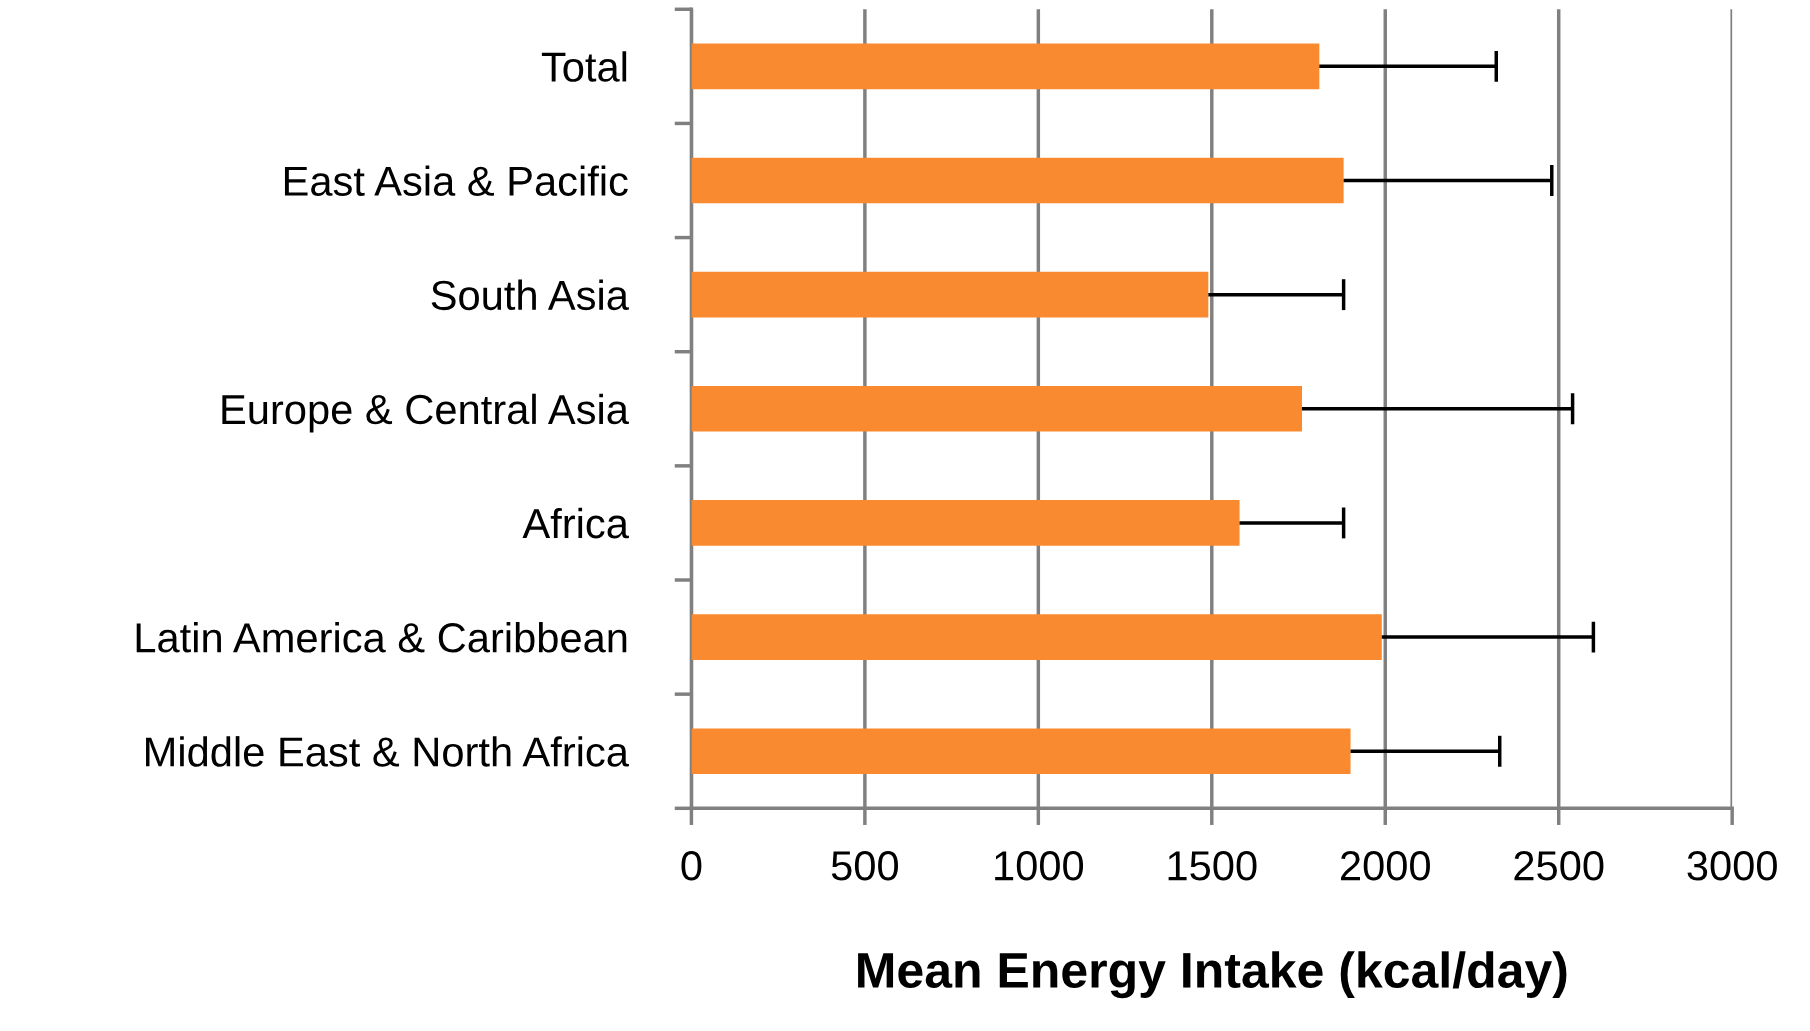  What do you see at coordinates (1212, 866) in the screenshot?
I see `x-tick-label: 1500` at bounding box center [1212, 866].